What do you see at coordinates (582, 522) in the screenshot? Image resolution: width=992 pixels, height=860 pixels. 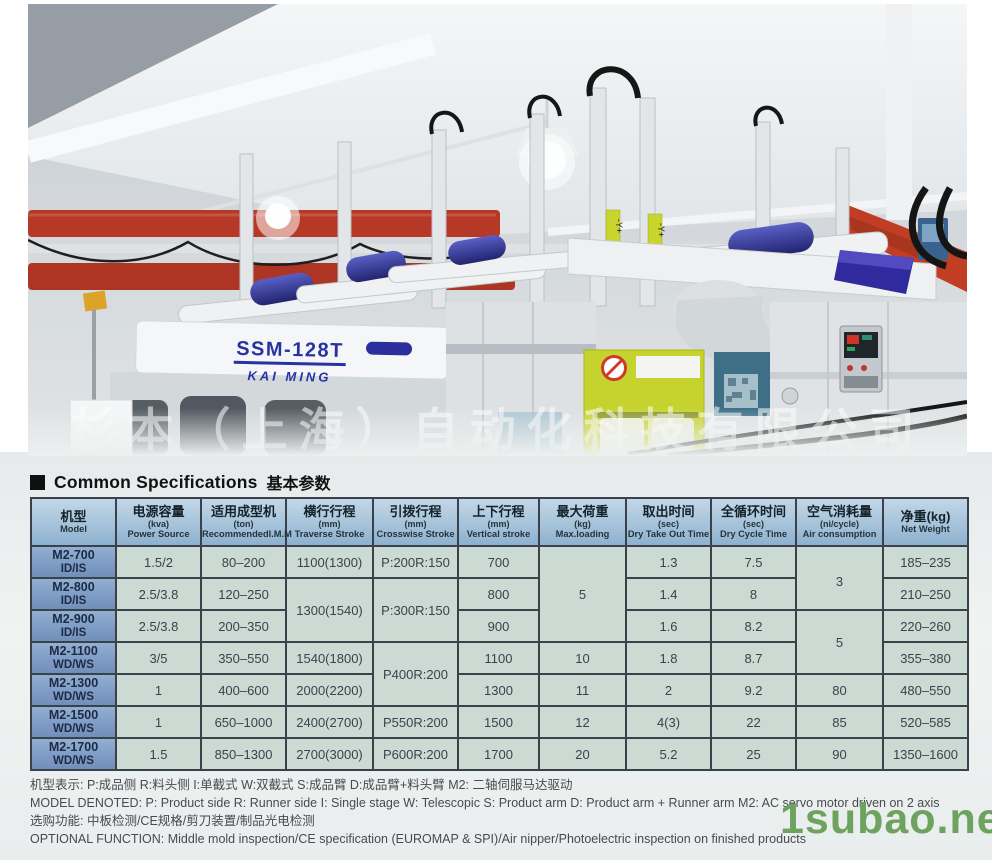 I see `col-header-maxload: 最大荷重 (kg) Max.loading` at bounding box center [582, 522].